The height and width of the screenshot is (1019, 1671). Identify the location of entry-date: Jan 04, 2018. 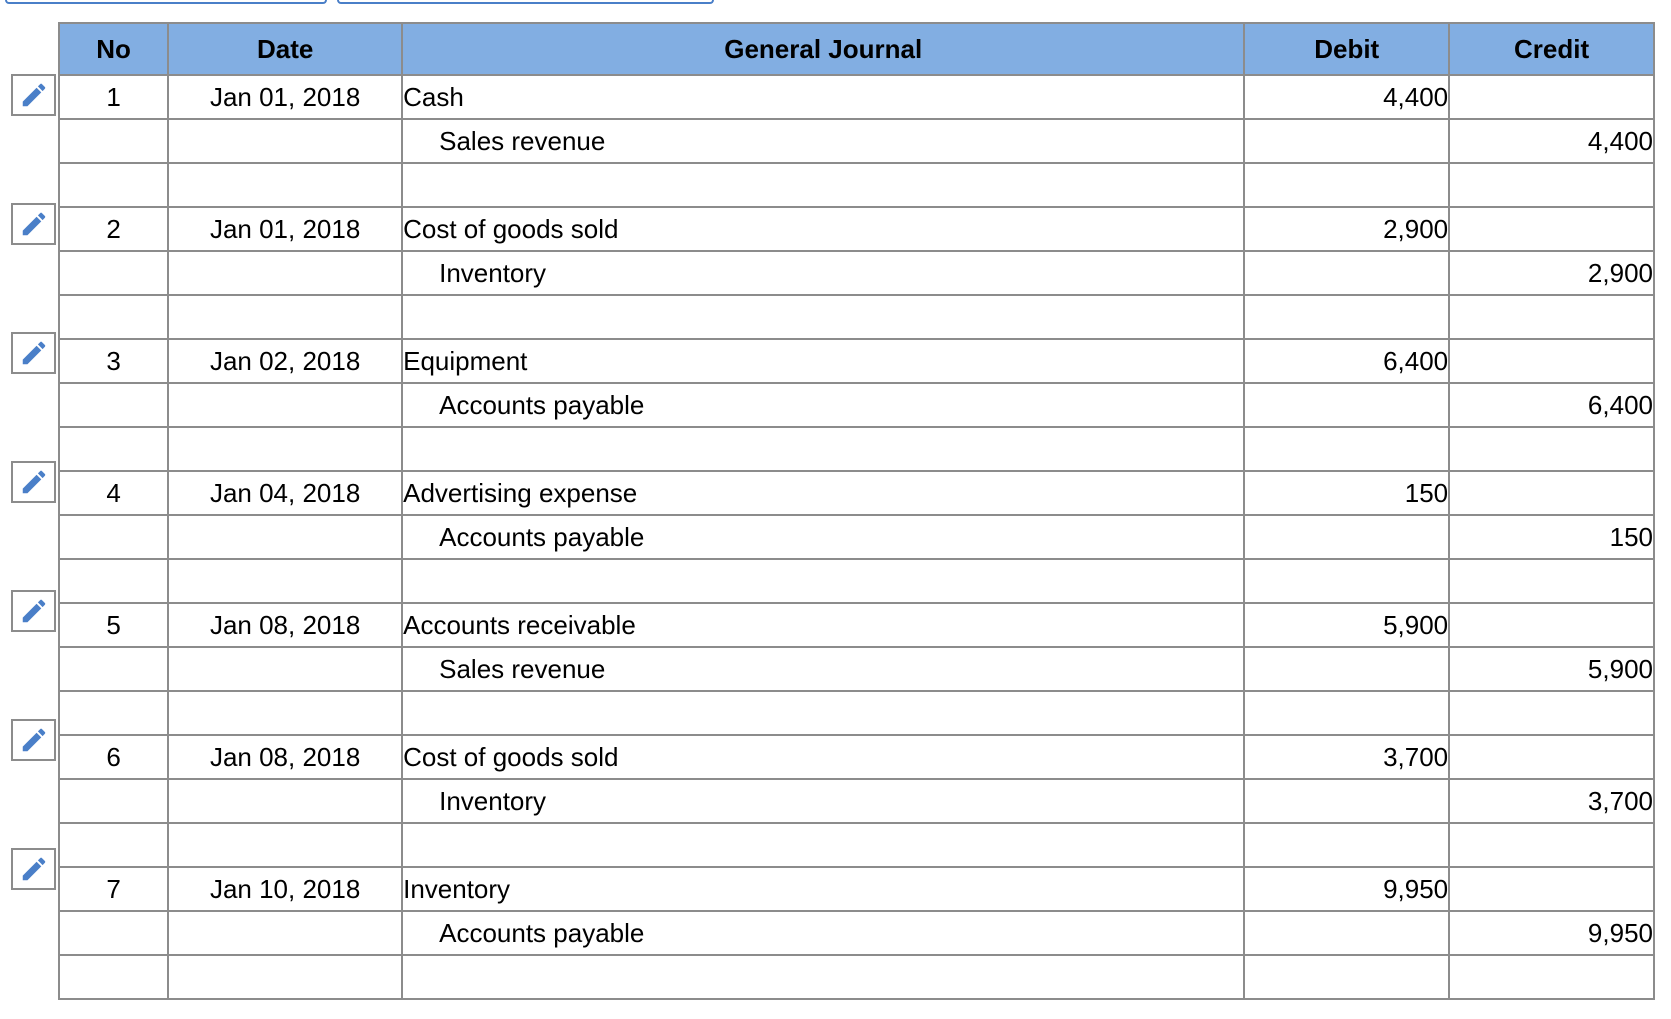
(285, 493).